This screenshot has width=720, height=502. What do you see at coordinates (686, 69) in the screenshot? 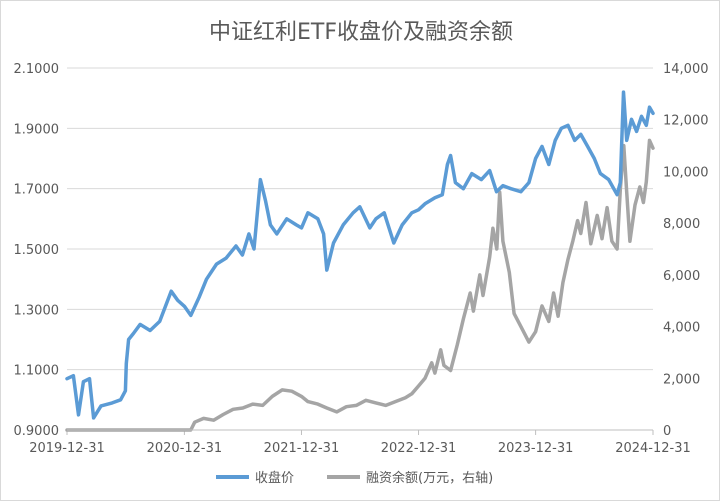
I see `y-right-tick-label: 14,000` at bounding box center [686, 69].